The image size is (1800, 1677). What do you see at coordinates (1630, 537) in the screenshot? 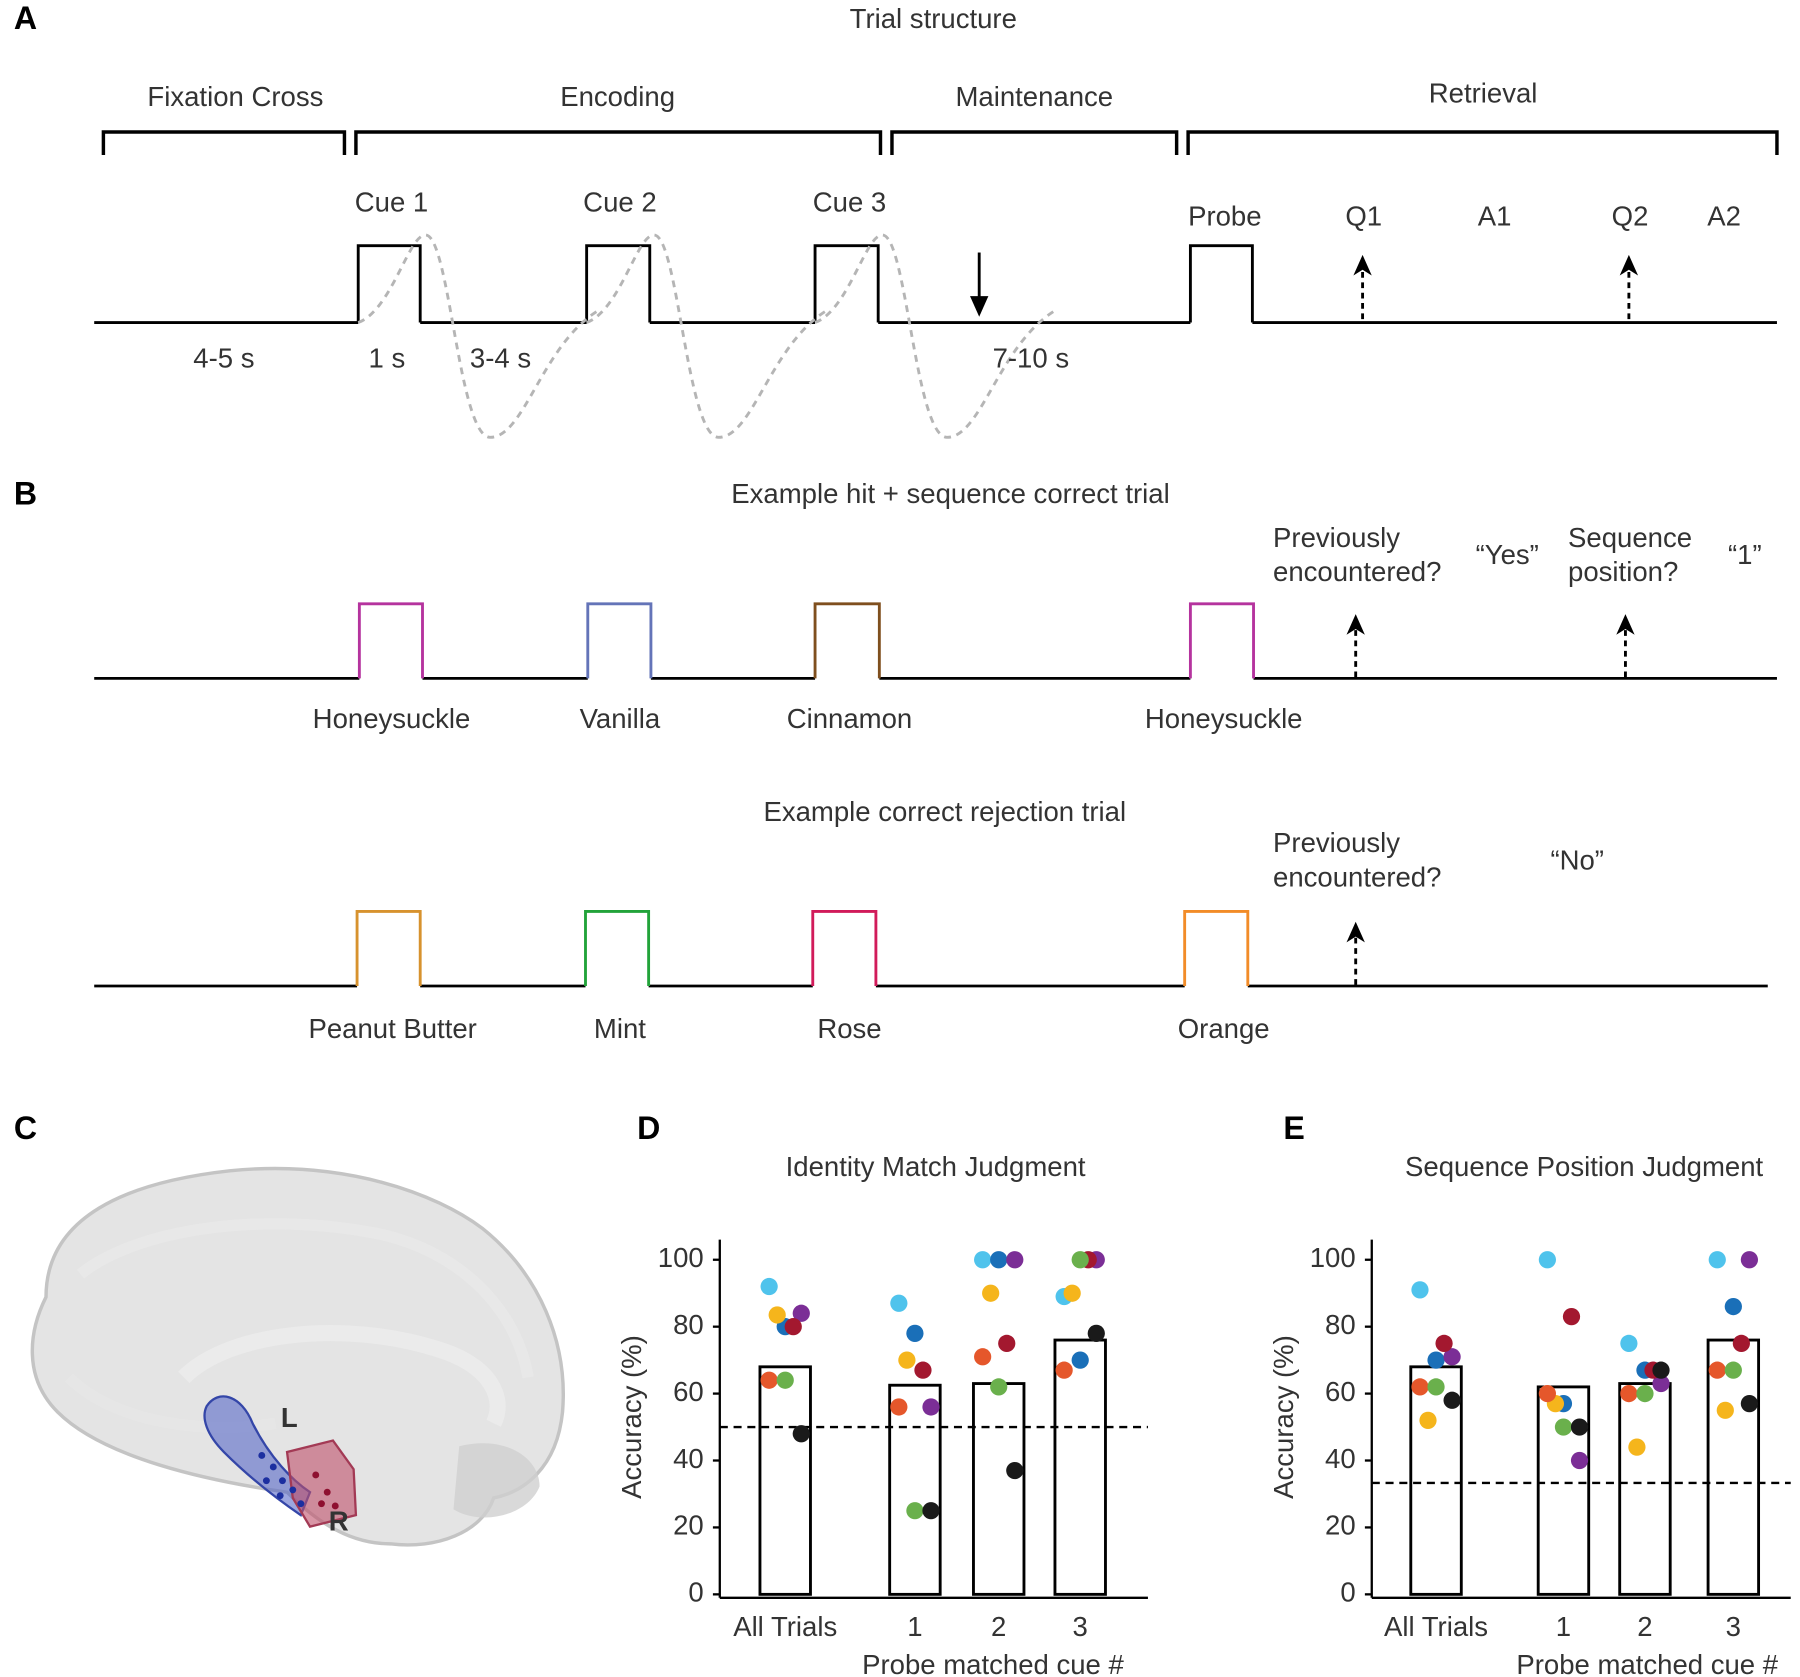
I see `question-text: Sequence` at bounding box center [1630, 537].